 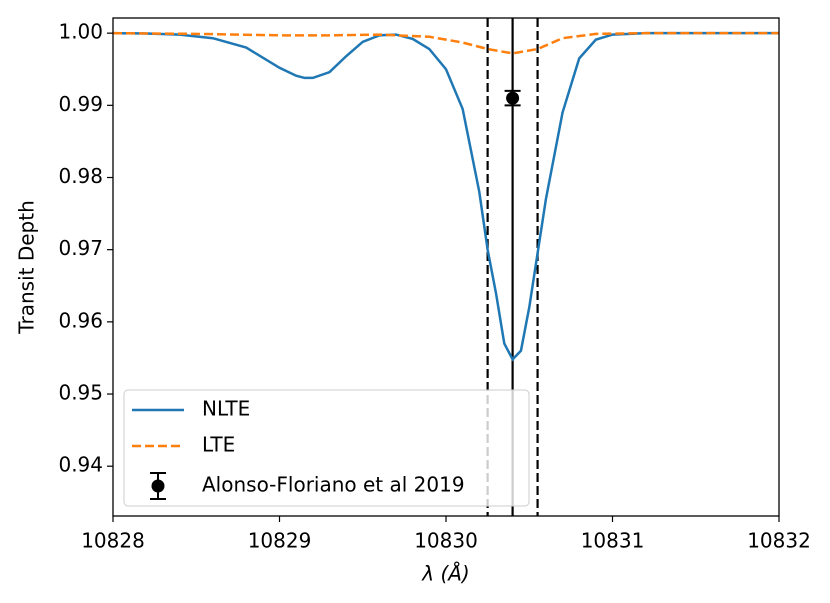 I want to click on y-tick-label: 0.97, so click(x=80, y=248).